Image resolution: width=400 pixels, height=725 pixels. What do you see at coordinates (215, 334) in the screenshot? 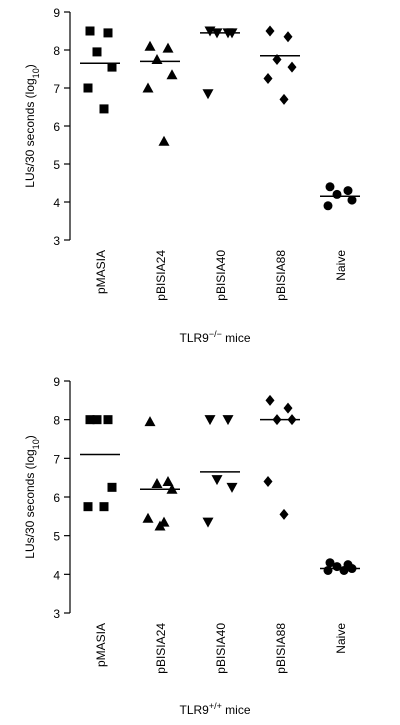
I see `x-label-sup: −/−` at bounding box center [215, 334].